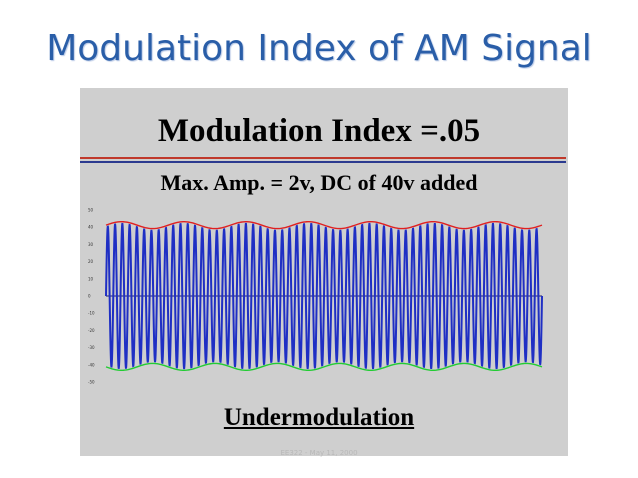 Image resolution: width=638 pixels, height=478 pixels. Describe the element at coordinates (91, 347) in the screenshot. I see `y-tick-label: -30` at that location.